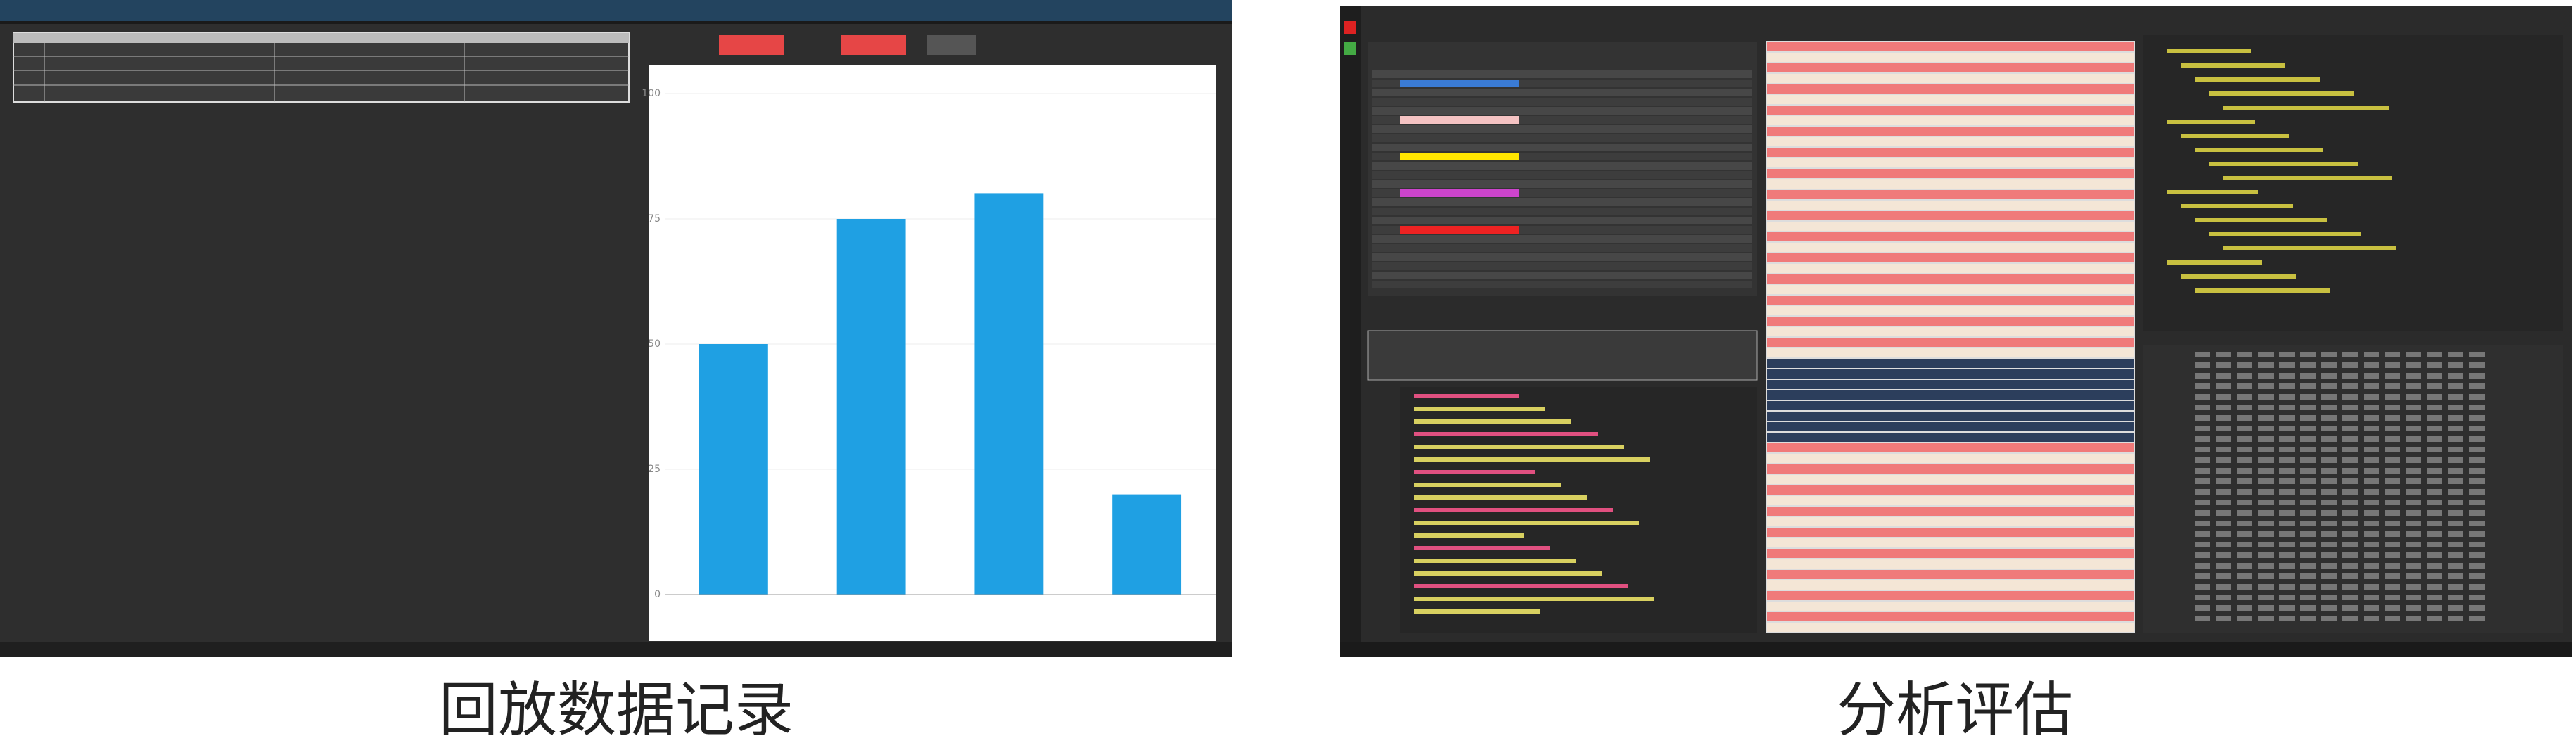 The image size is (2576, 743). Describe the element at coordinates (321, 38) in the screenshot. I see `table-header` at that location.